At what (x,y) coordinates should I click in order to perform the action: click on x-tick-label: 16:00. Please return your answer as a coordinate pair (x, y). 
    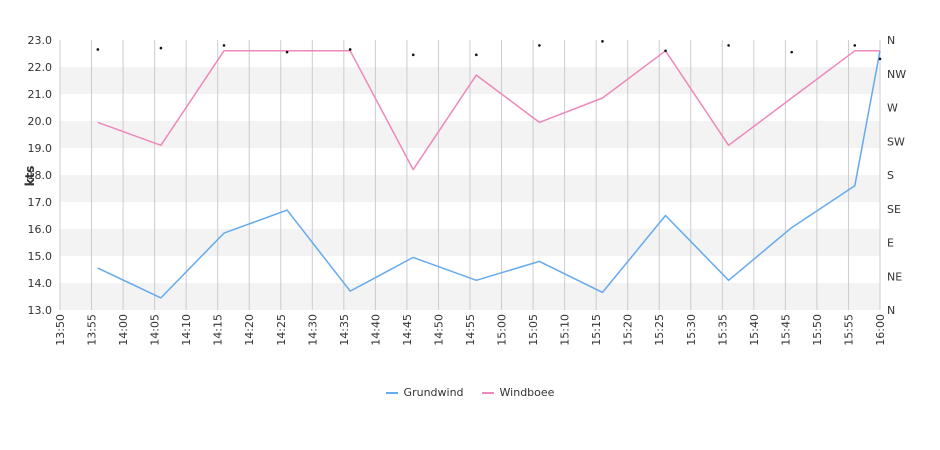
    Looking at the image, I should click on (880, 330).